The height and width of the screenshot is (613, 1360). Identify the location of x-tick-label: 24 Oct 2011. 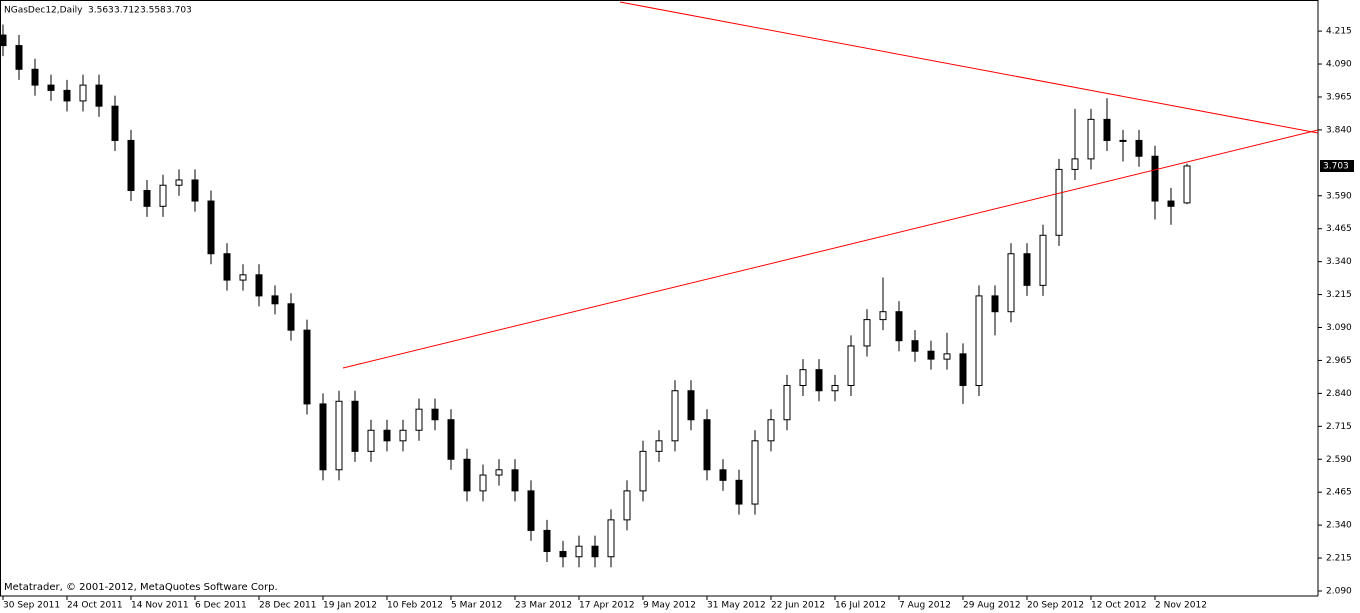
(95, 606).